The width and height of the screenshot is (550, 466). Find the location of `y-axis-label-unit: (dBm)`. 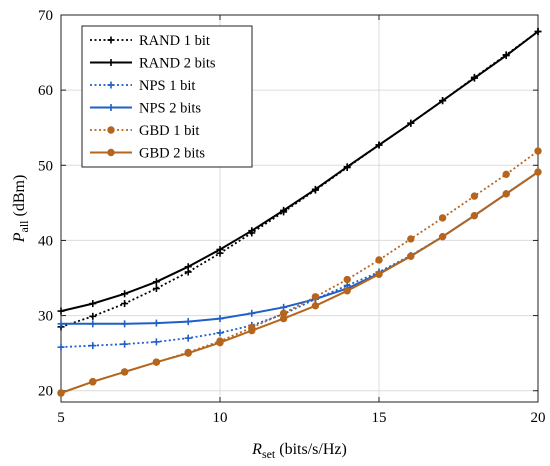

y-axis-label-unit: (dBm) is located at coordinates (19, 198).